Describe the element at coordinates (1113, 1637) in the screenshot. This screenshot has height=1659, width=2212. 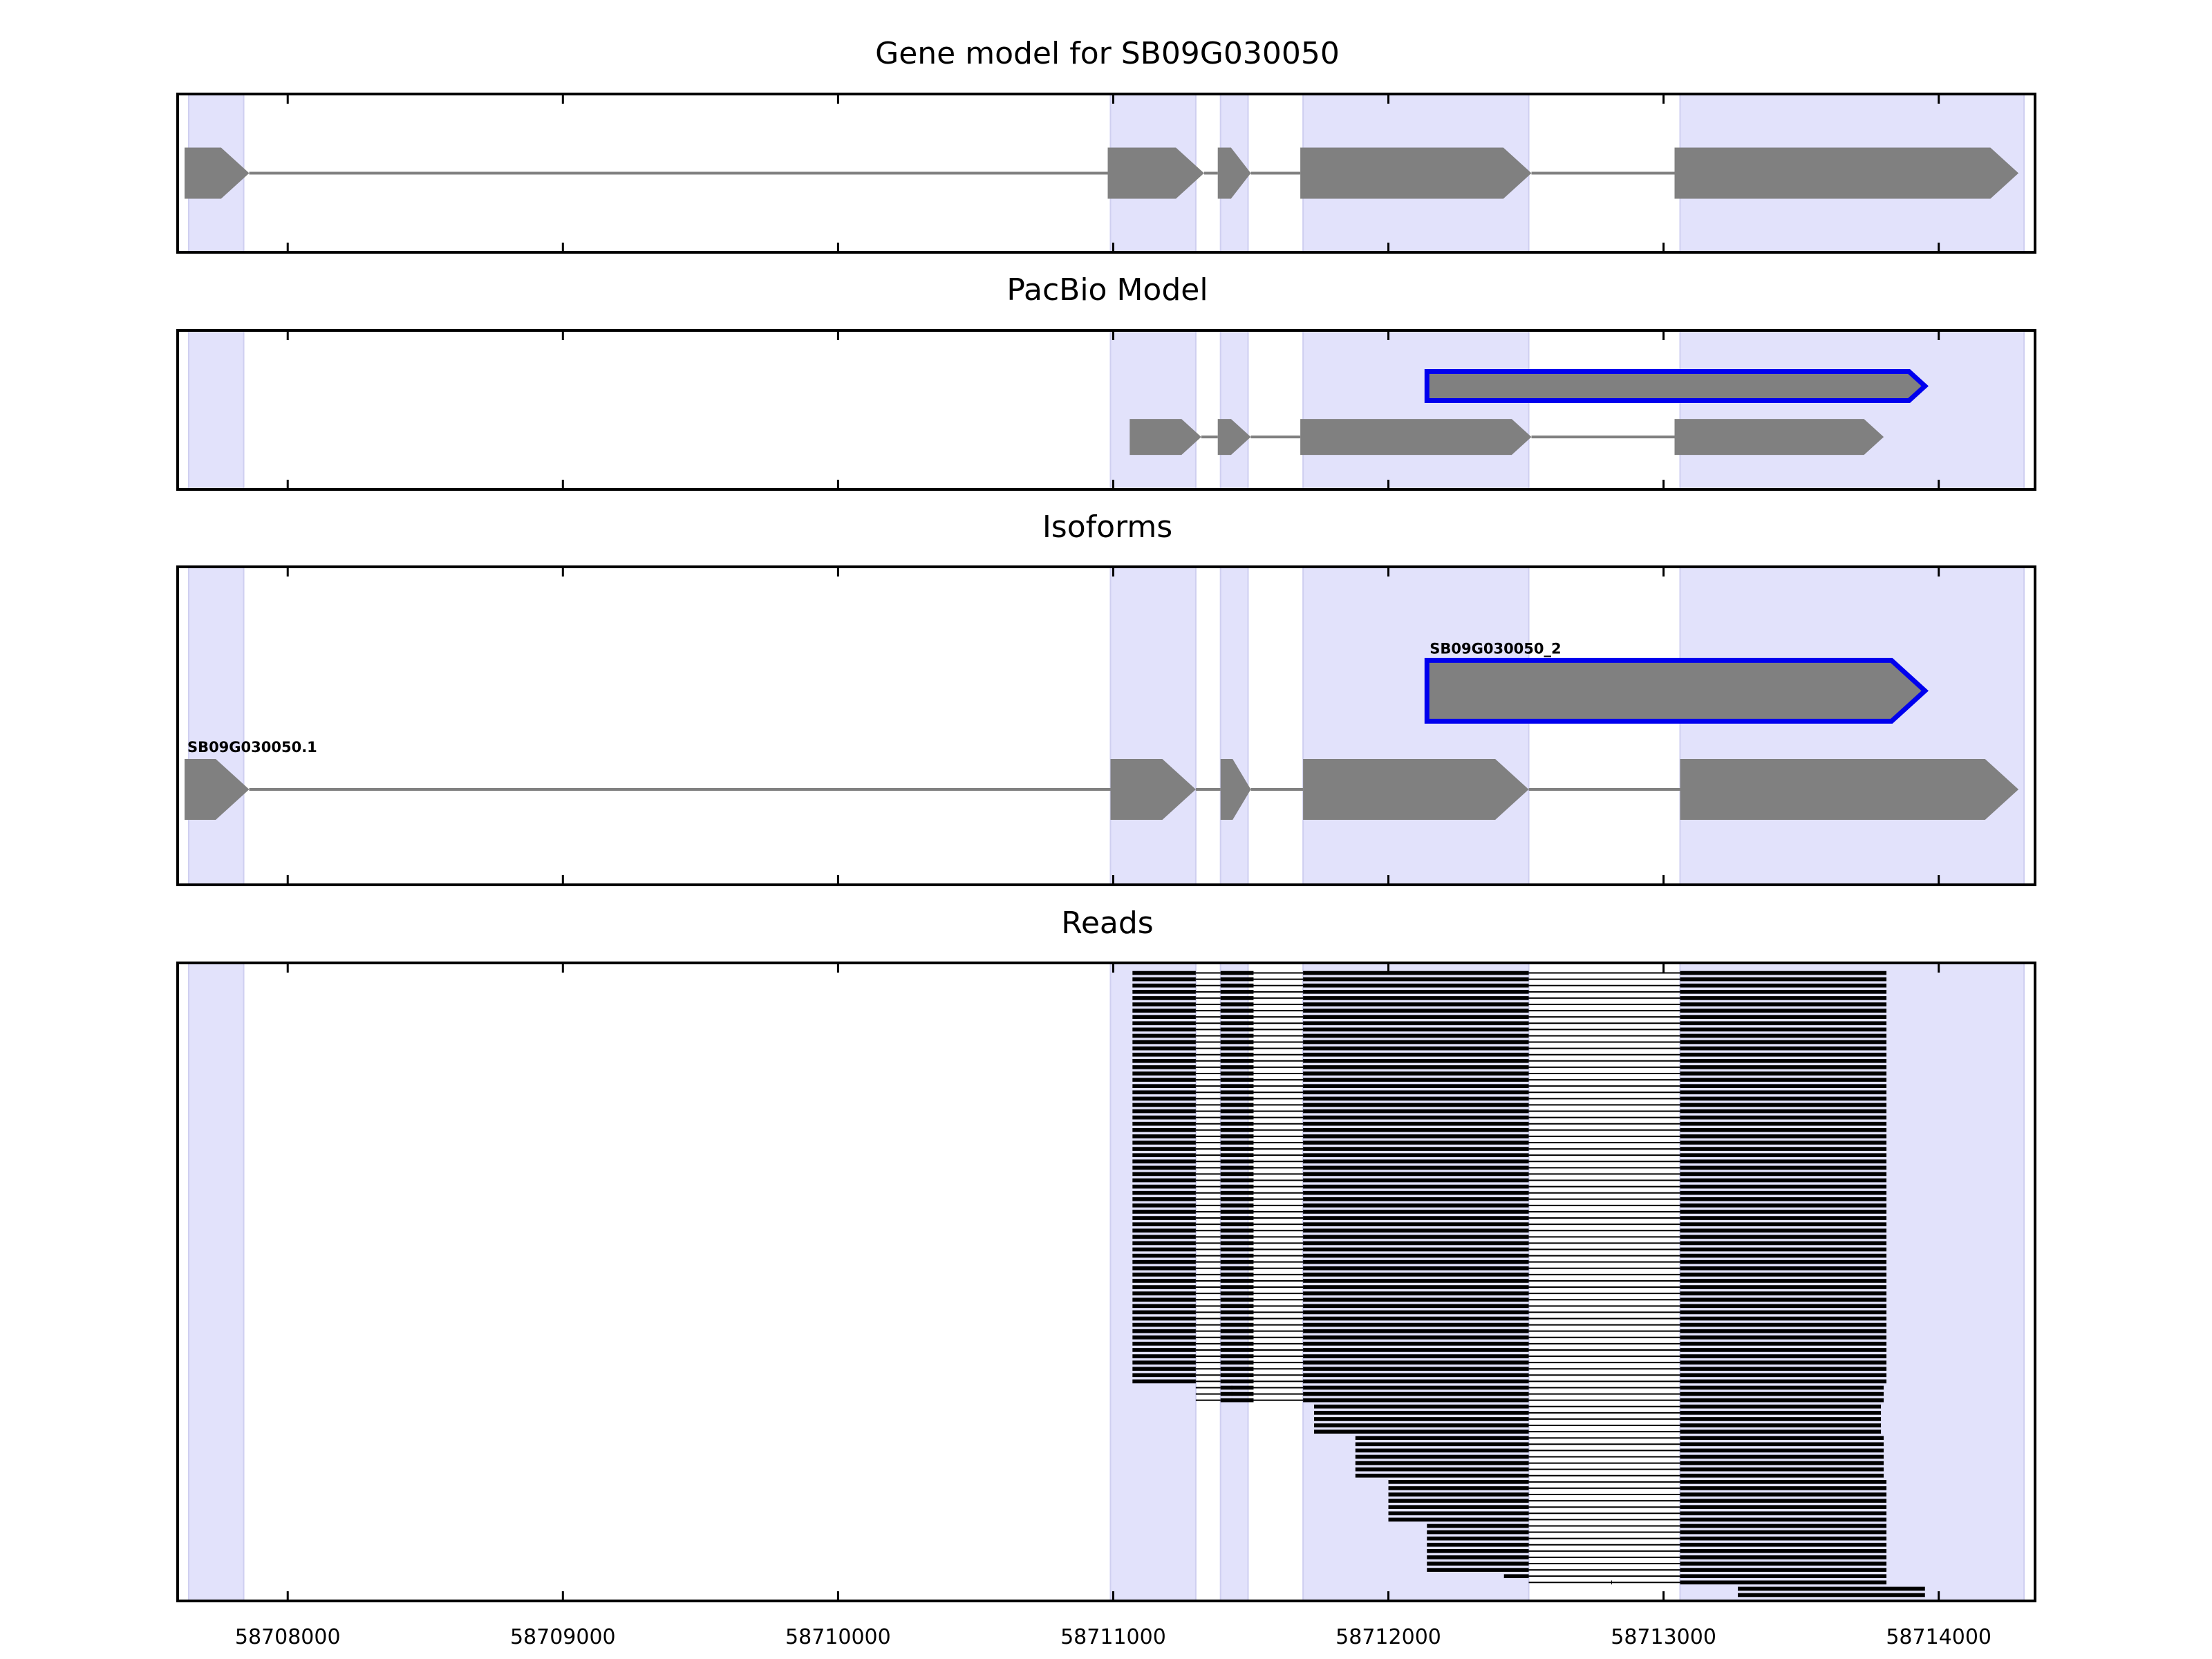
I see `x-tick-label: 58711000` at that location.